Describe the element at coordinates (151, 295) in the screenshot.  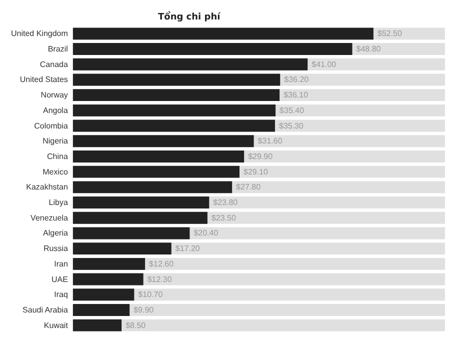
I see `data-label: $10.70` at that location.